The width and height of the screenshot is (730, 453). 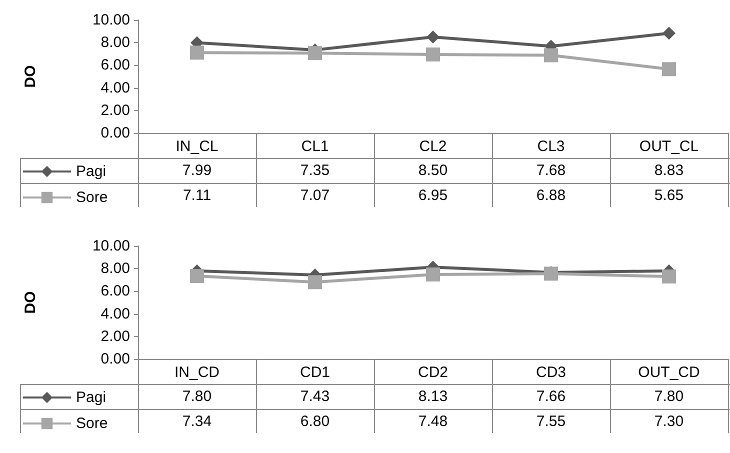 I want to click on data-label: 7.43, so click(x=315, y=396).